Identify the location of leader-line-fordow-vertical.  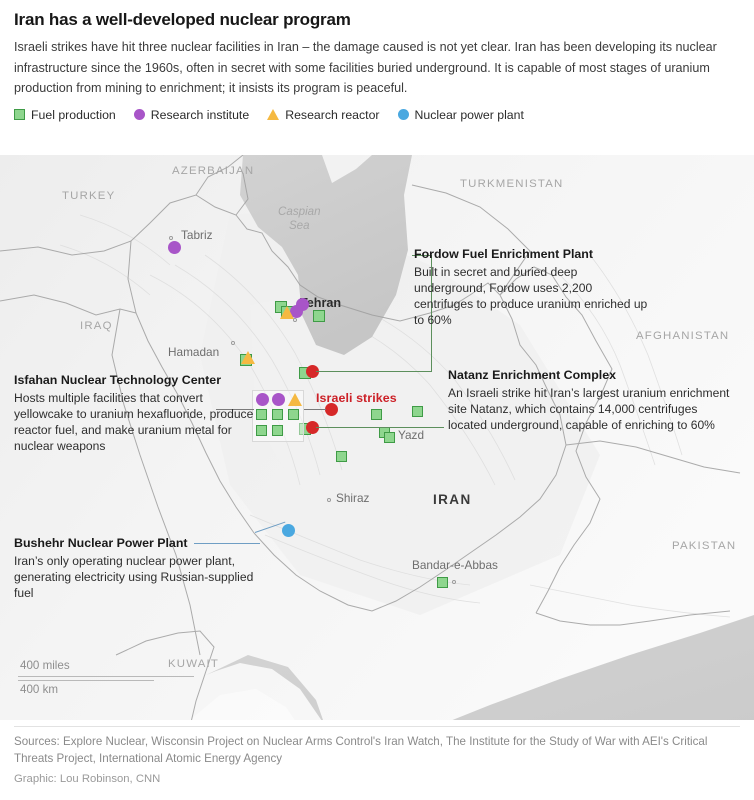
(431, 313).